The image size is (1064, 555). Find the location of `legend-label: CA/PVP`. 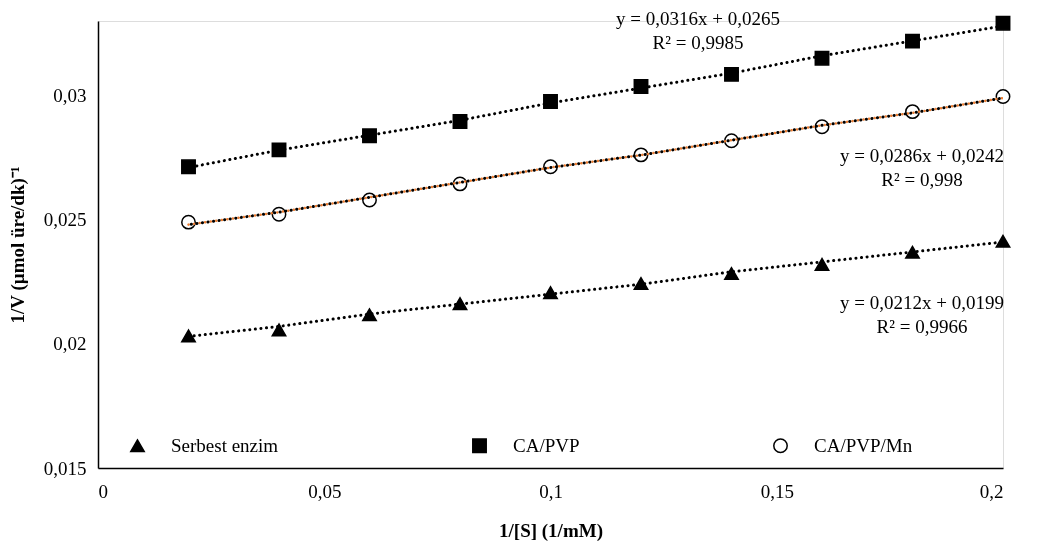

legend-label: CA/PVP is located at coordinates (546, 445).